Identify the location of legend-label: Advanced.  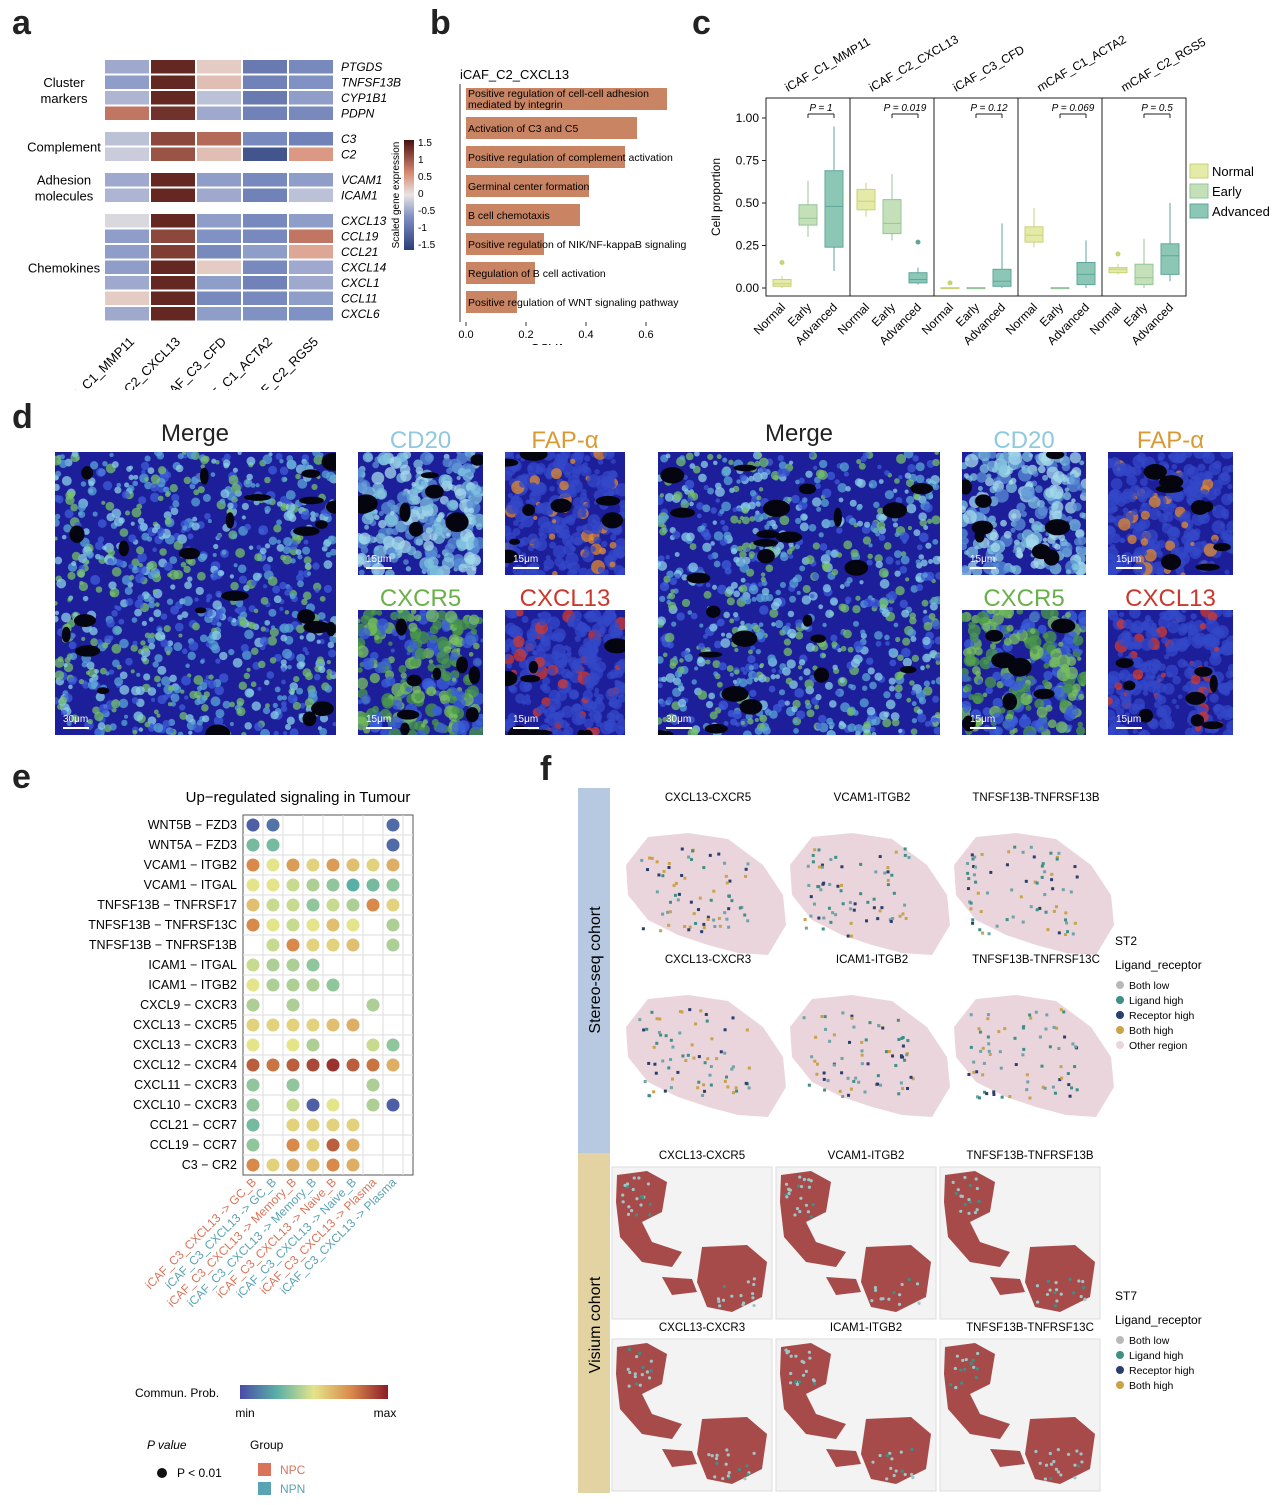
(1241, 211).